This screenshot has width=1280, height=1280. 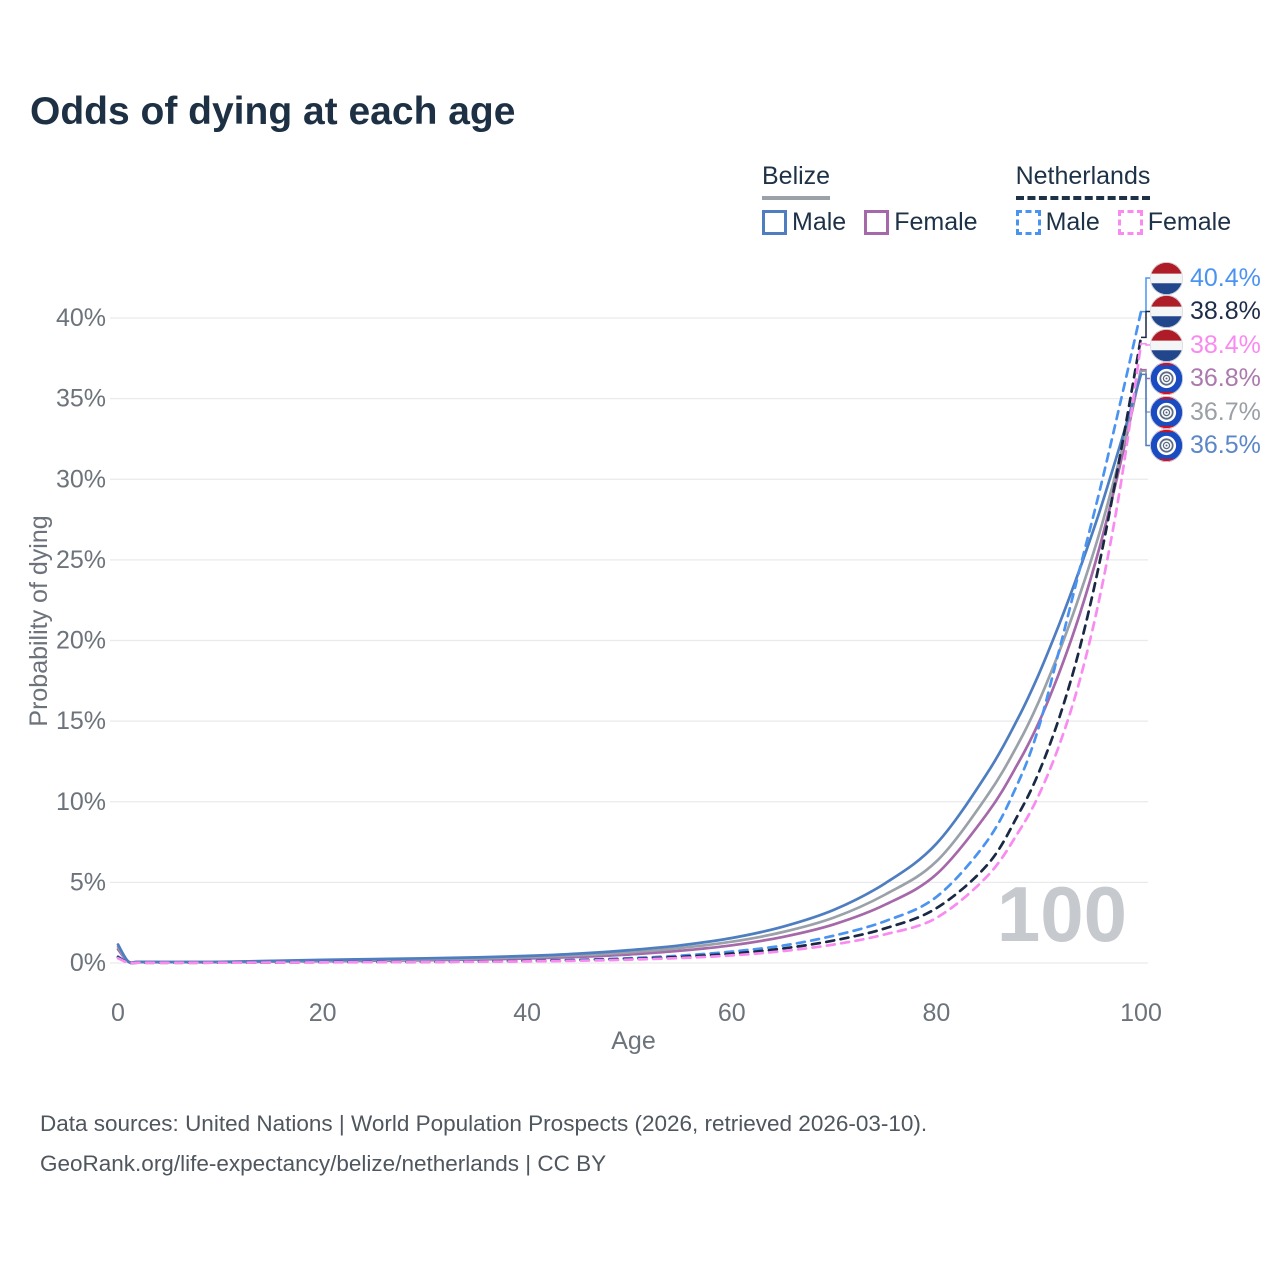 I want to click on end-label-netherlands-female: 38.4%, so click(x=1205, y=345).